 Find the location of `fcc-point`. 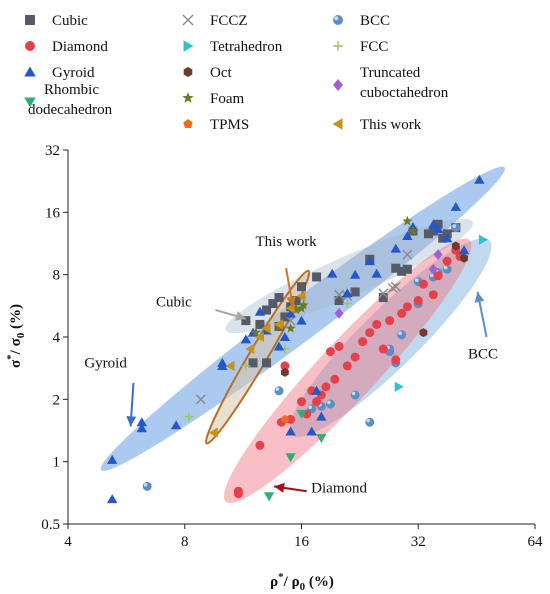

fcc-point is located at coordinates (189, 417).